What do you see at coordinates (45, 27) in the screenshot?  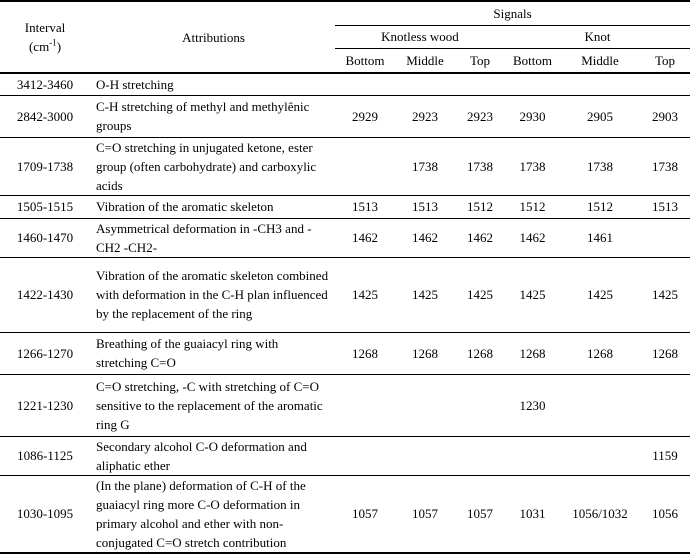 I see `interval-label: Interval` at bounding box center [45, 27].